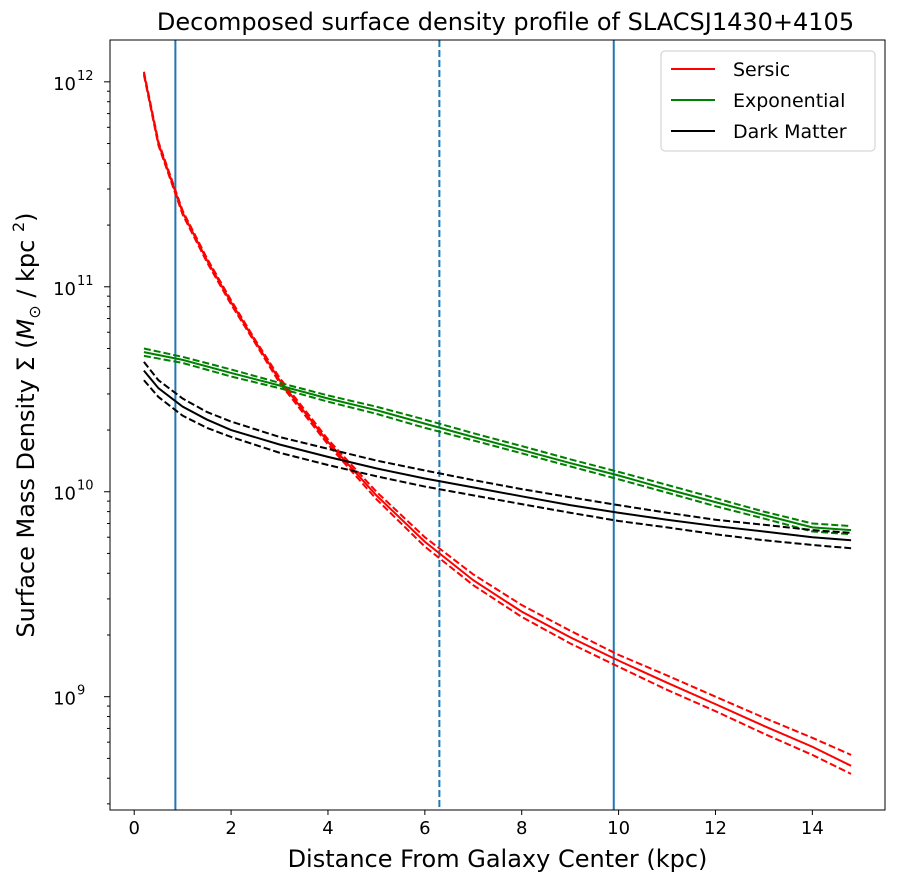 This screenshot has width=911, height=883. I want to click on y-axis-label: Surface Mass Density Σ (M⊙ / kpc 2), so click(26, 424).